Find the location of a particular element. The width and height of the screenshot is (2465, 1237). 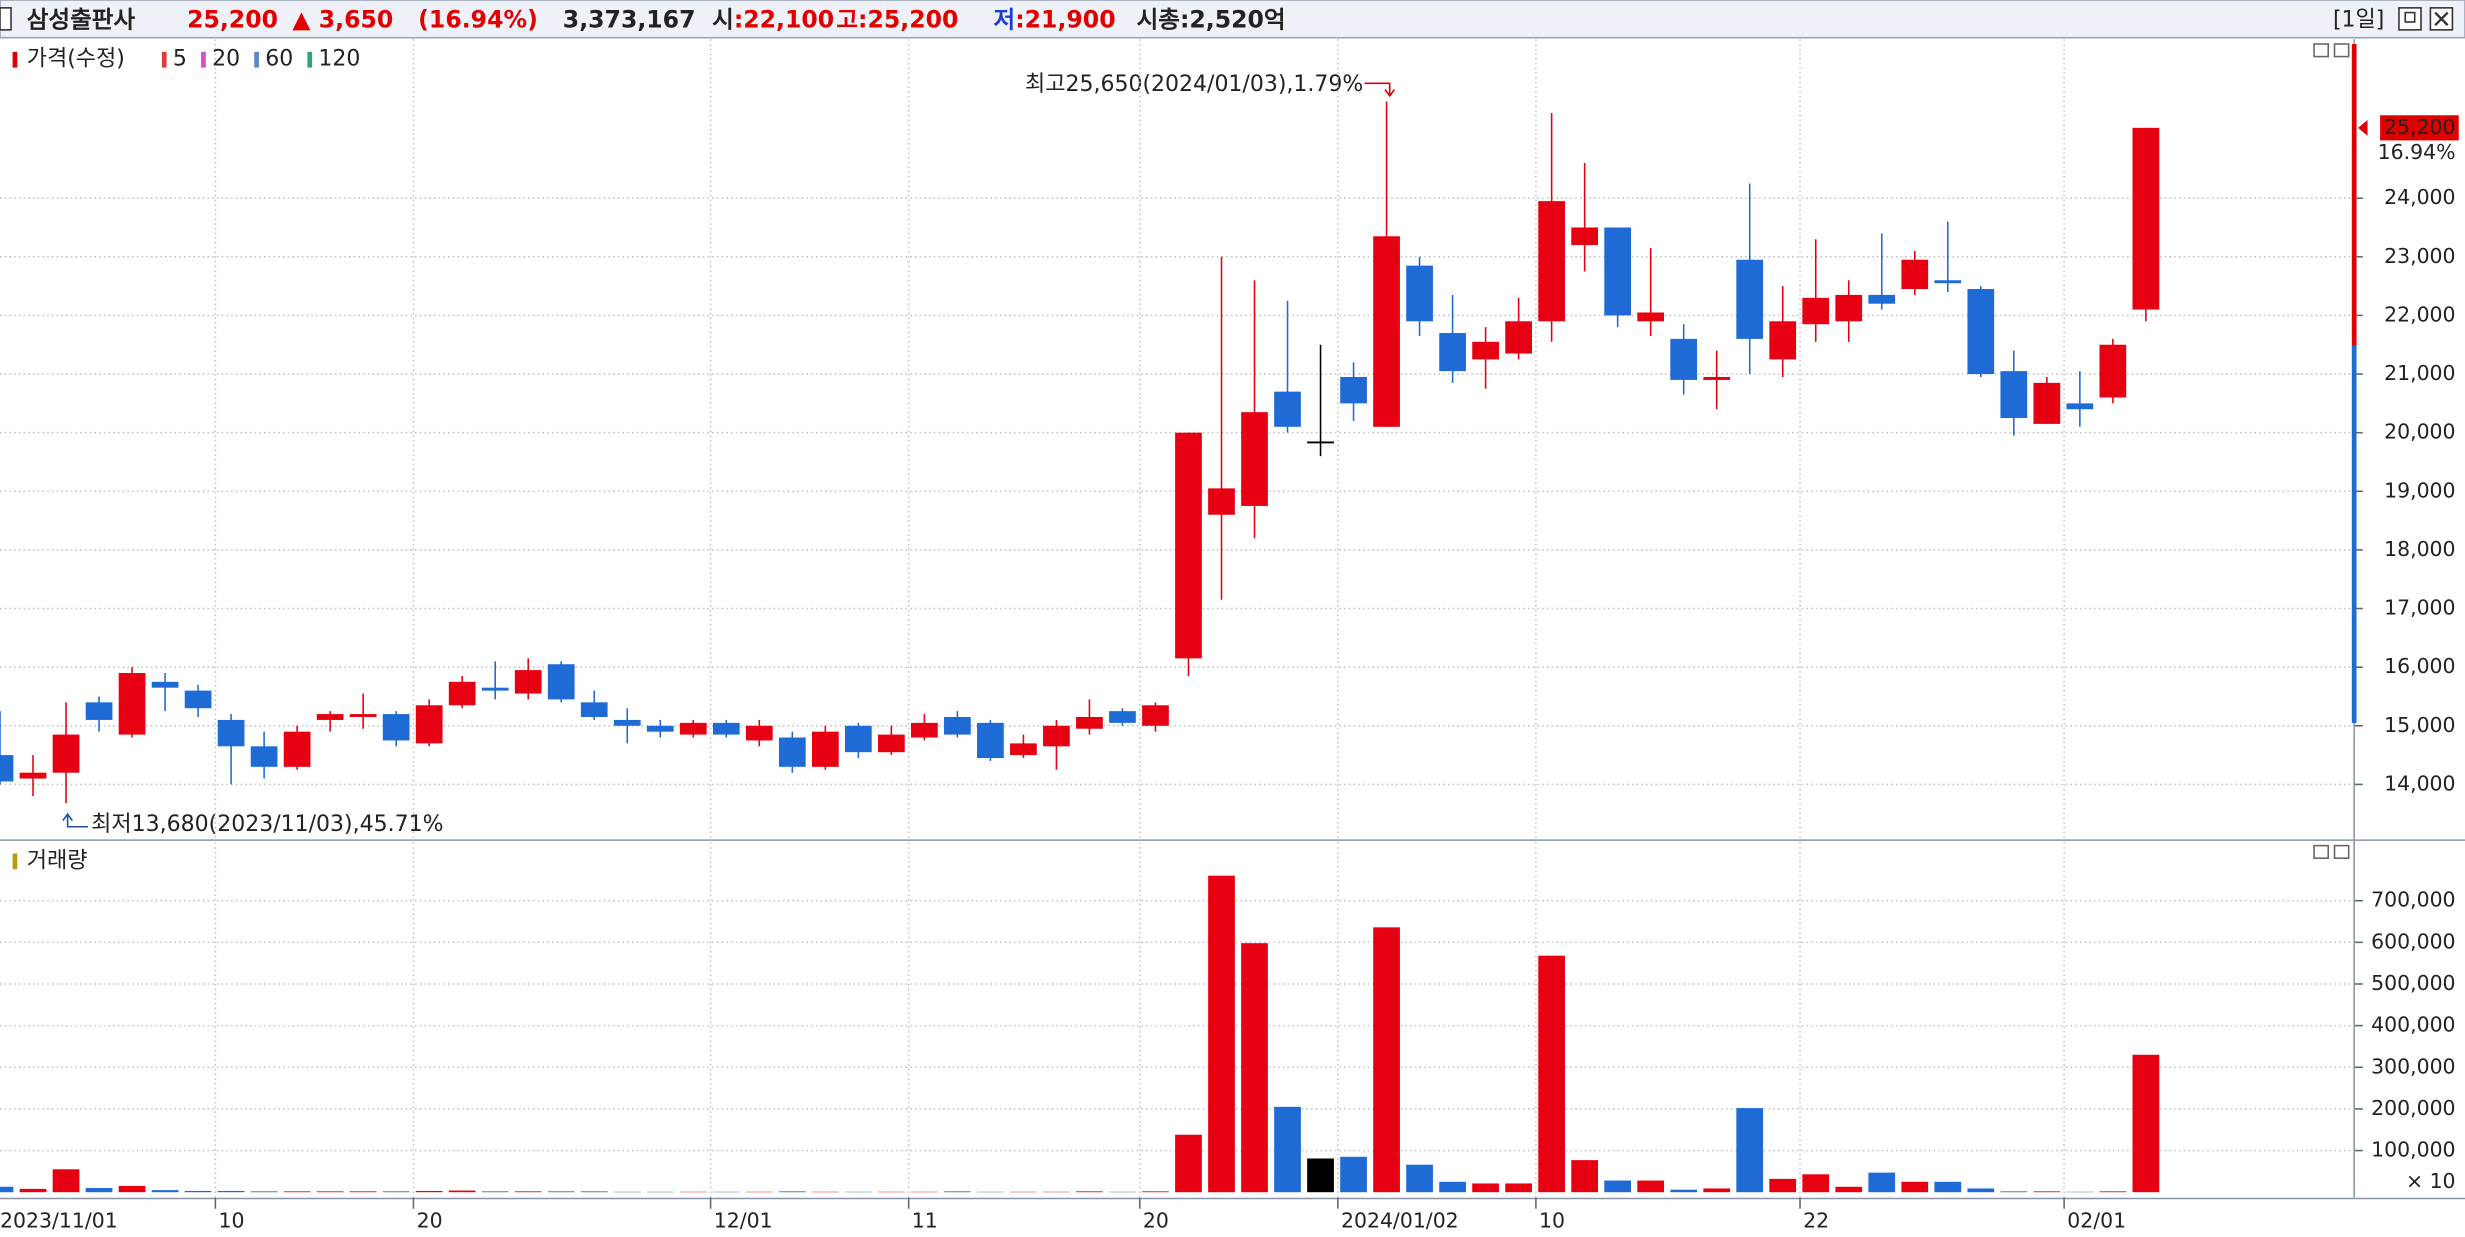

last-price-marker is located at coordinates (2363, 127).